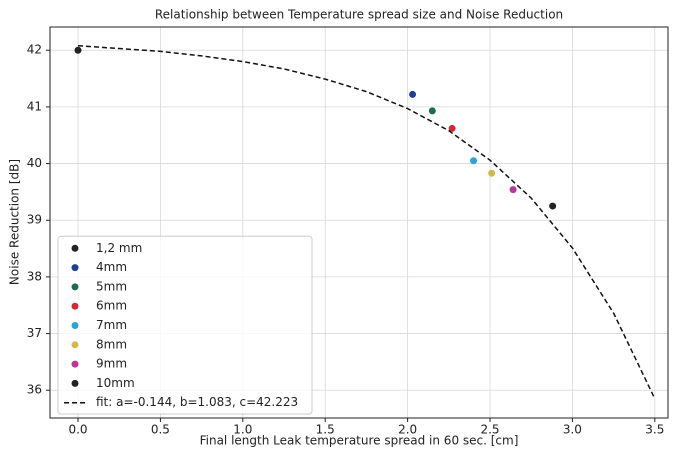 This screenshot has height=451, width=677. Describe the element at coordinates (111, 344) in the screenshot. I see `legend-label: 8mm` at that location.